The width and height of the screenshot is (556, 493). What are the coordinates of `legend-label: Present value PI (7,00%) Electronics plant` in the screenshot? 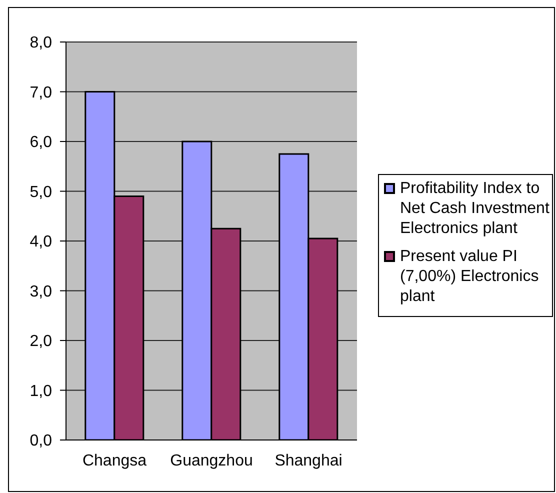 It's located at (470, 277).